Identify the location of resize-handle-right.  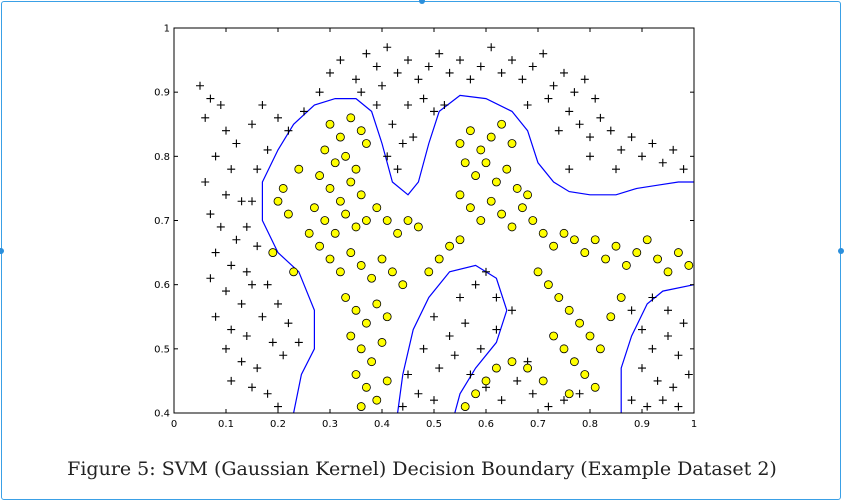
(841, 251).